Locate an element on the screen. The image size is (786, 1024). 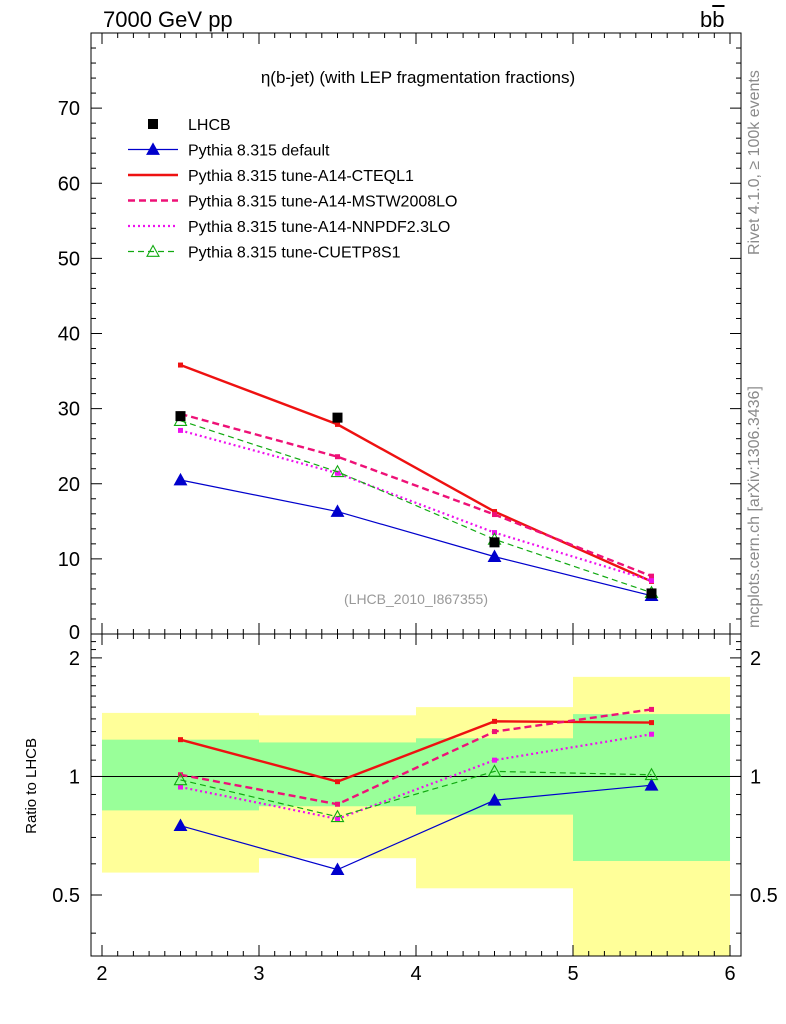
watermark: (LHCB_2010_I867355) is located at coordinates (416, 599).